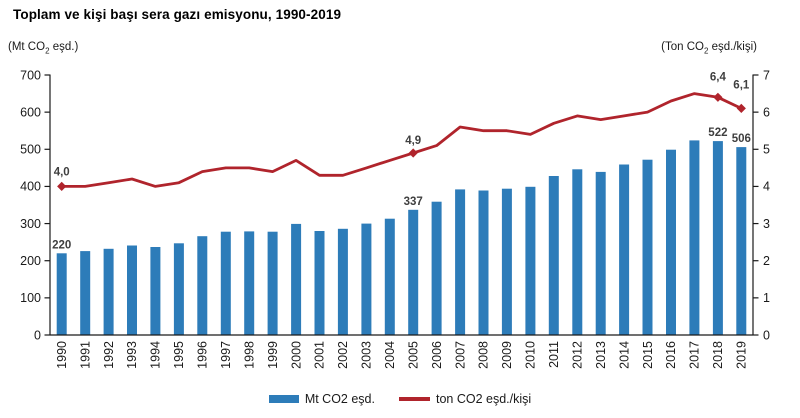 This screenshot has width=800, height=418. I want to click on bar-value-label-2005: 337, so click(413, 202).